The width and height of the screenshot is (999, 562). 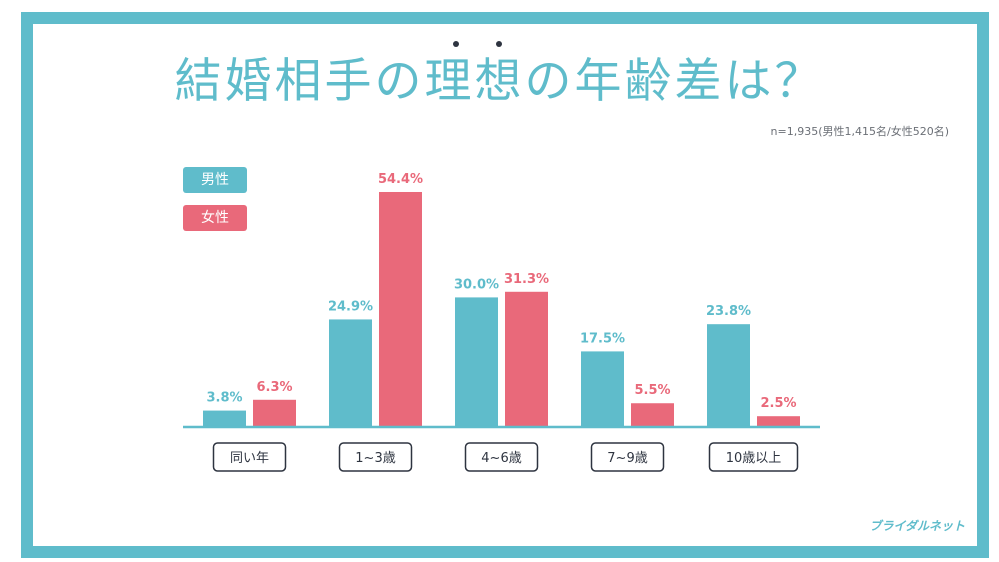 I want to click on category-label: 4~6歳, so click(x=501, y=458).